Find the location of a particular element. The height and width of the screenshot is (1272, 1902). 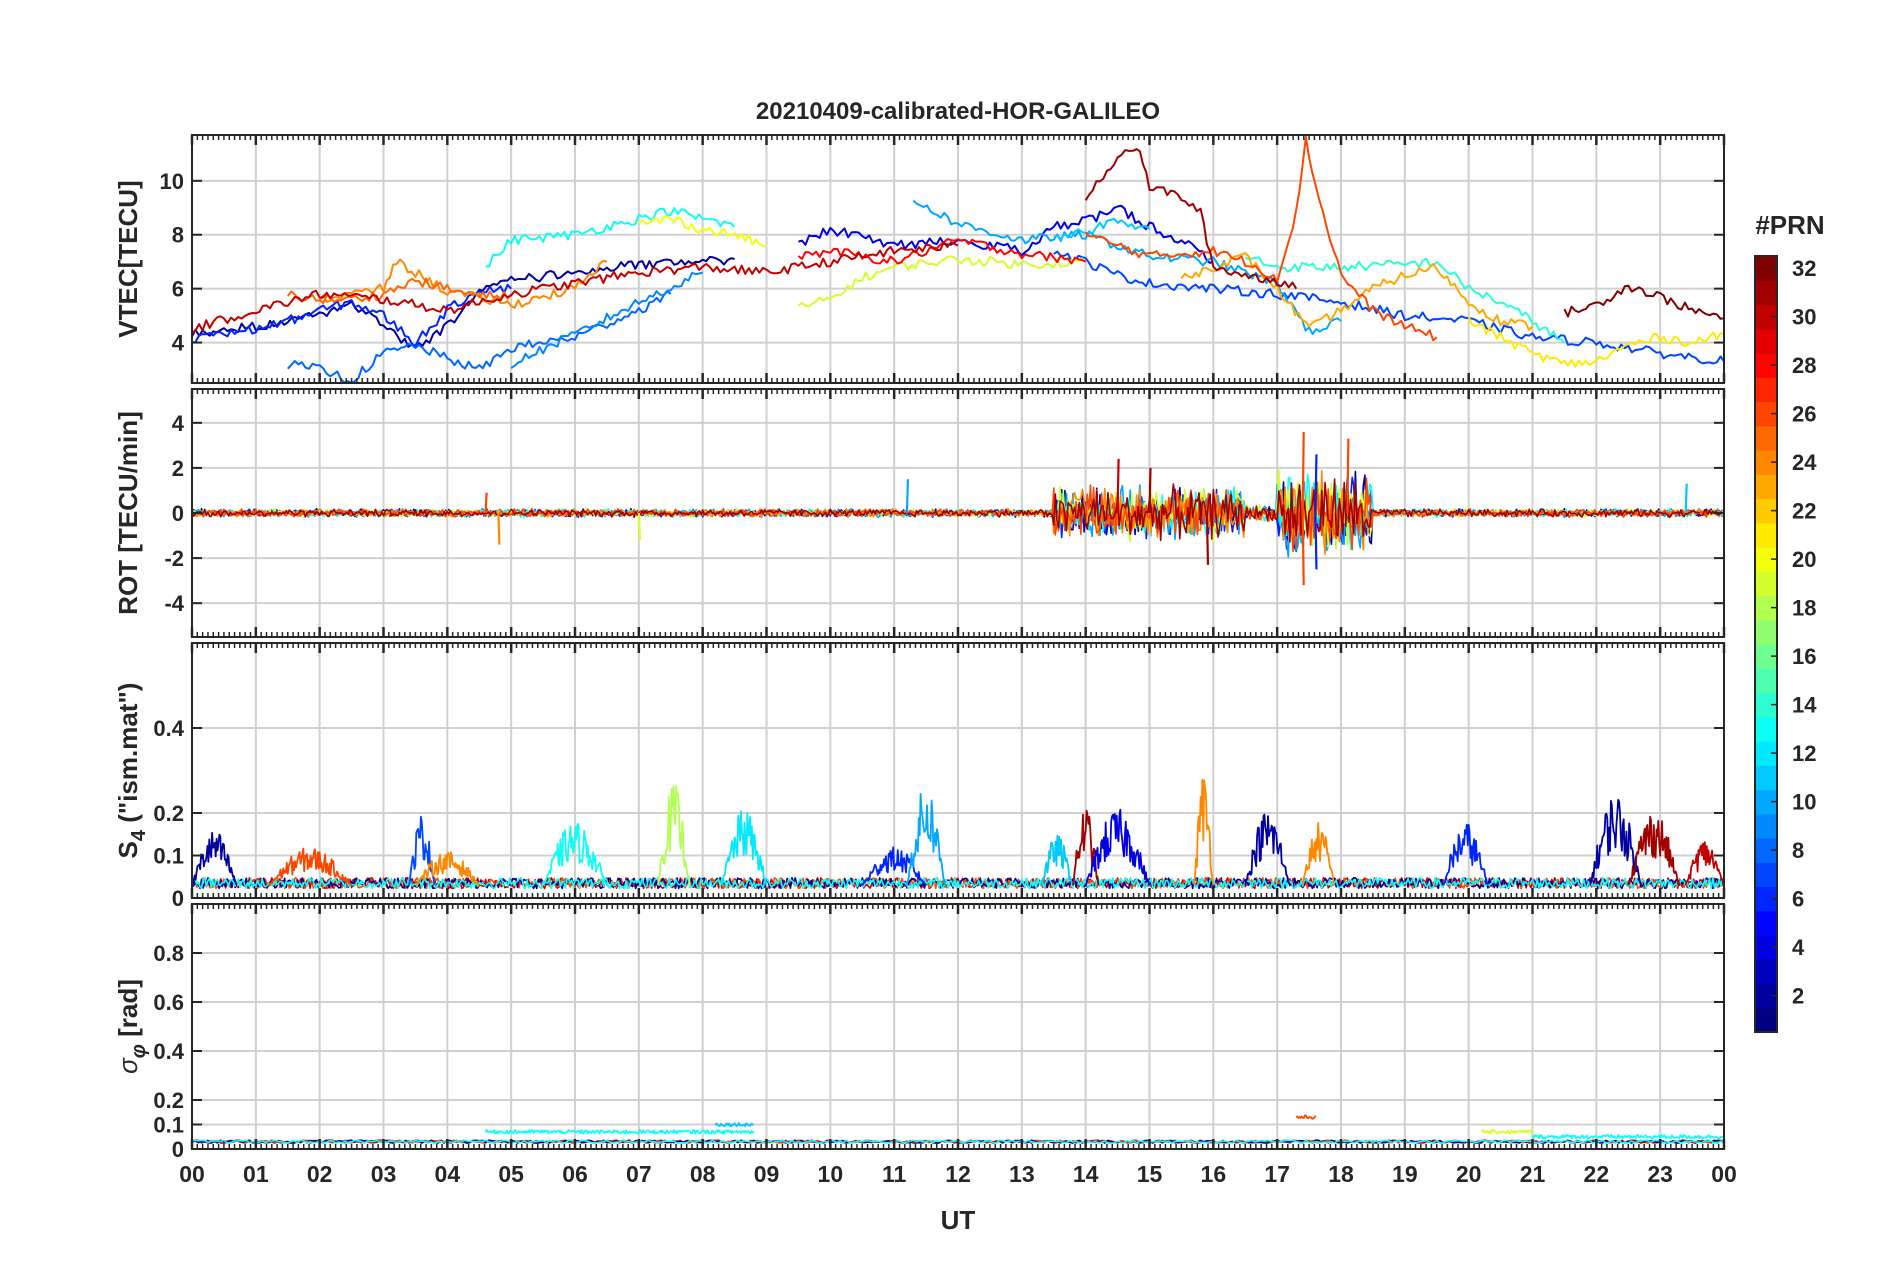

y-tick-label: 2 is located at coordinates (178, 468).